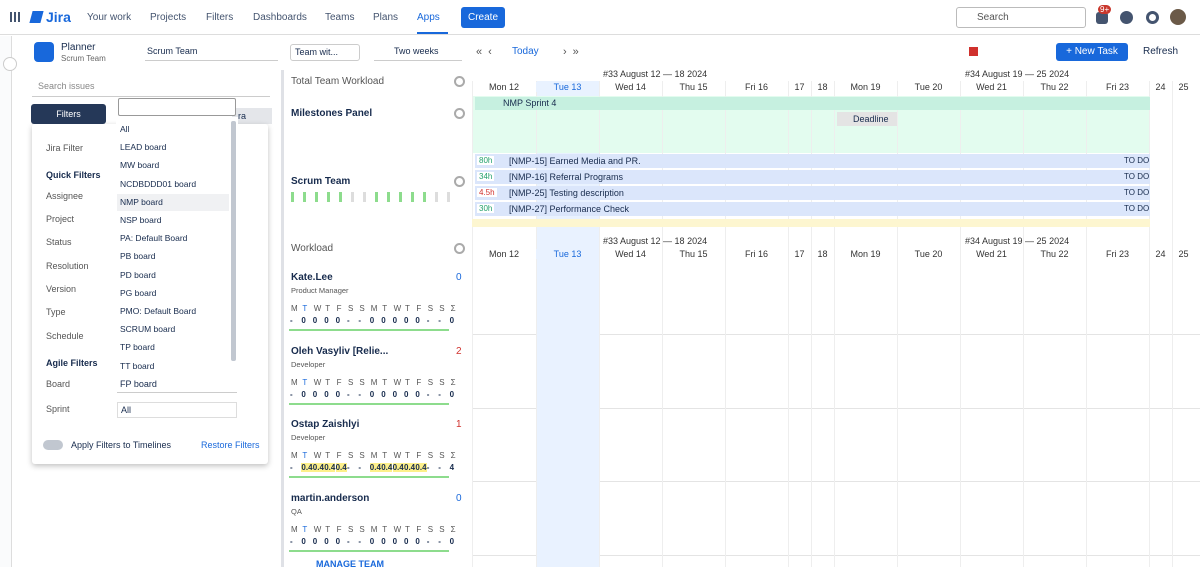 The height and width of the screenshot is (567, 1200). I want to click on dropdown-option: TP board, so click(137, 347).